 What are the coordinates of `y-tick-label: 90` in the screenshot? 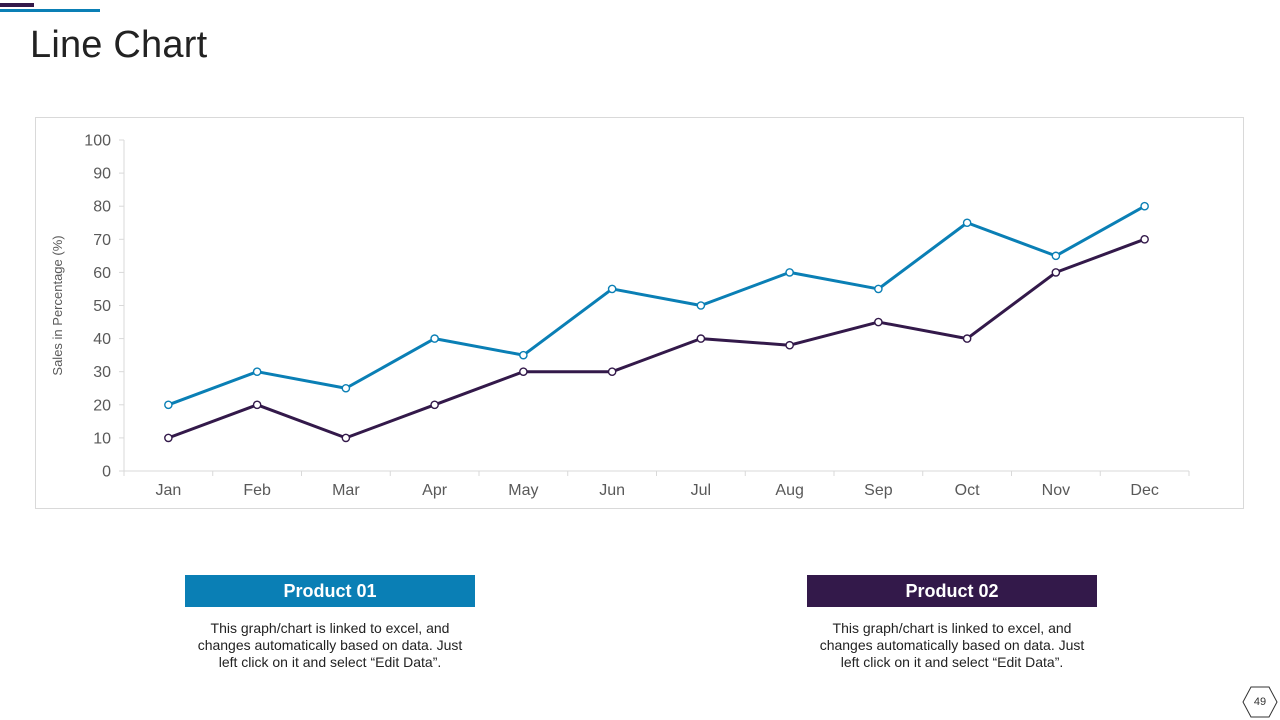 It's located at (102, 174).